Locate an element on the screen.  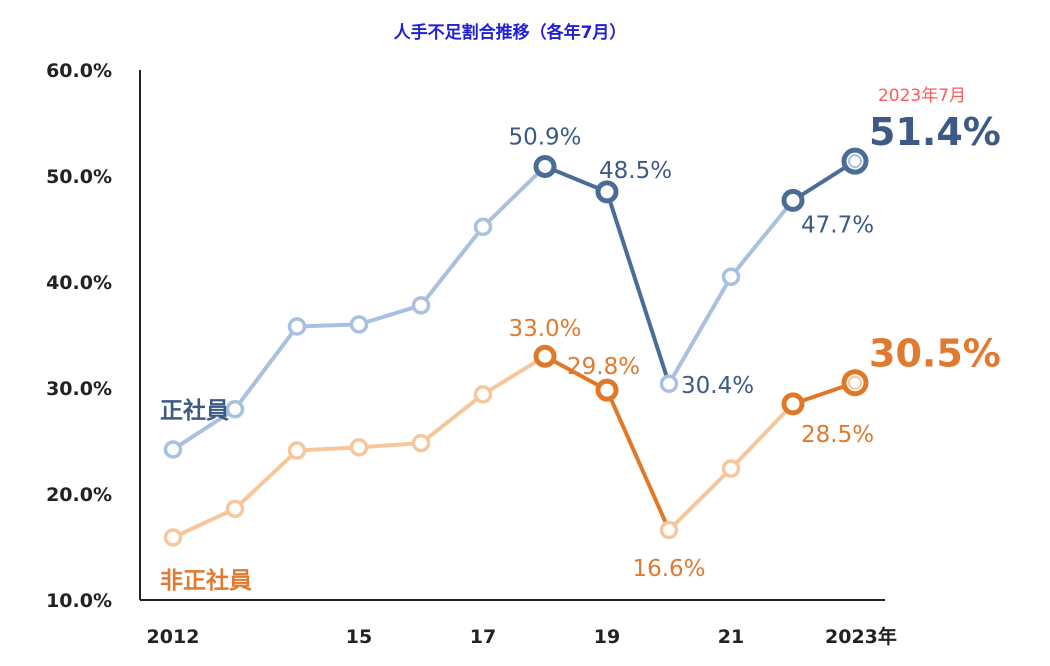
x-tick-label: 2023年 is located at coordinates (861, 636).